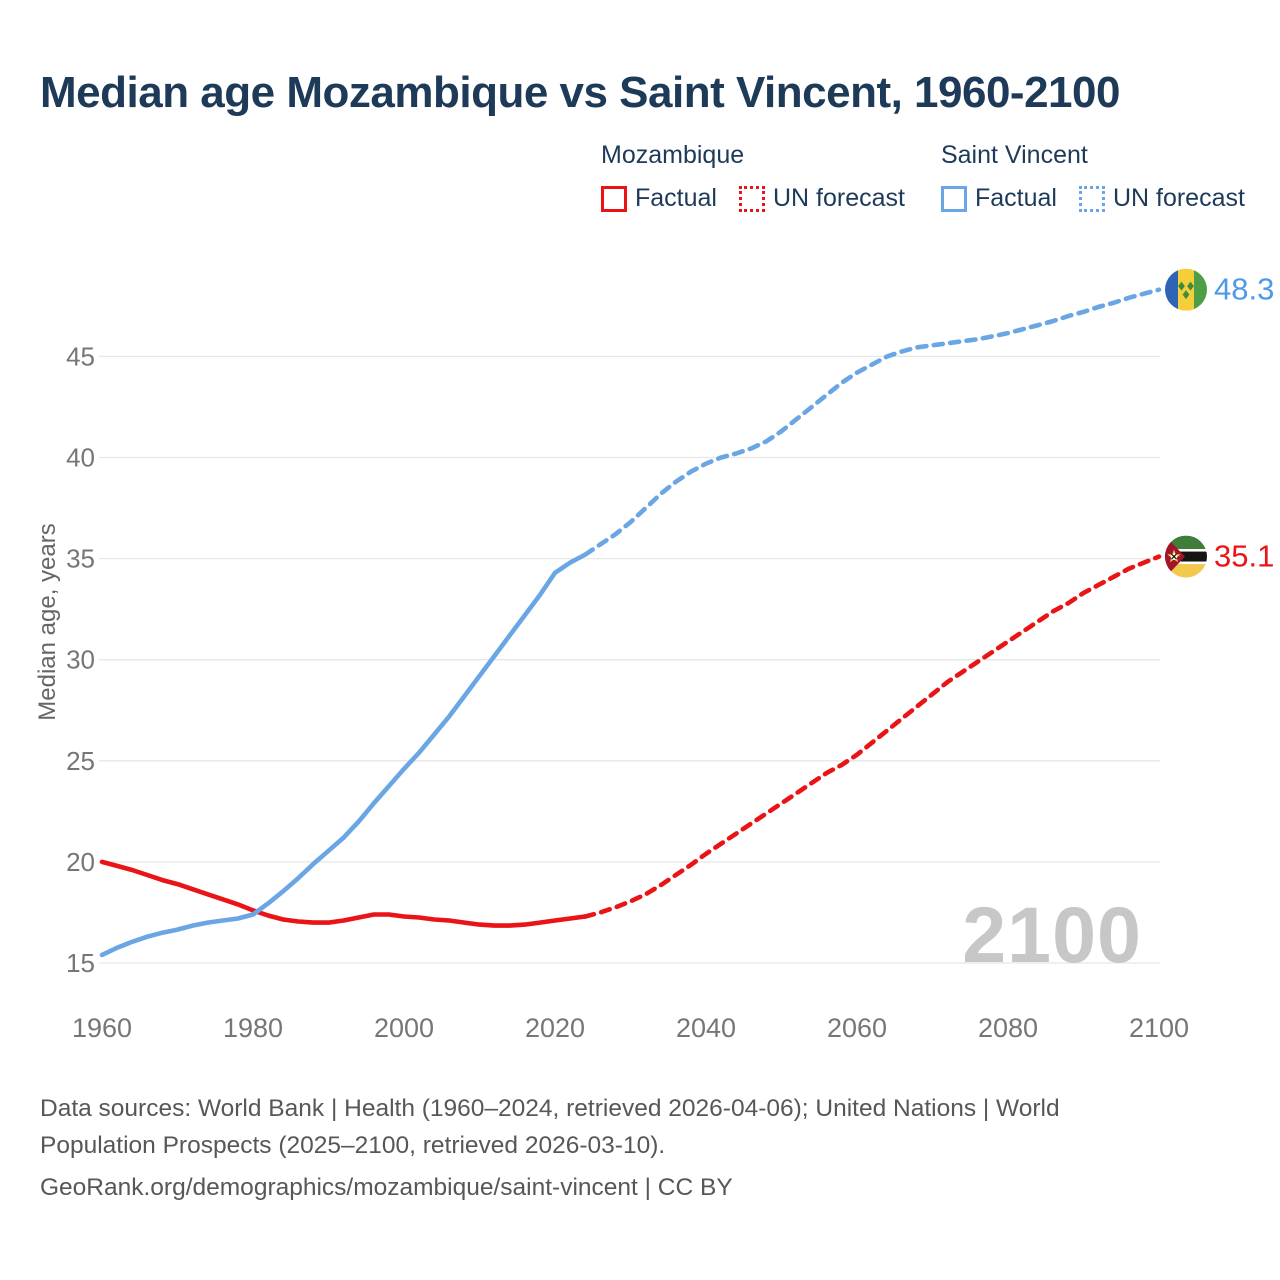 The height and width of the screenshot is (1280, 1280). Describe the element at coordinates (857, 1028) in the screenshot. I see `x-tick-label: 2060` at that location.